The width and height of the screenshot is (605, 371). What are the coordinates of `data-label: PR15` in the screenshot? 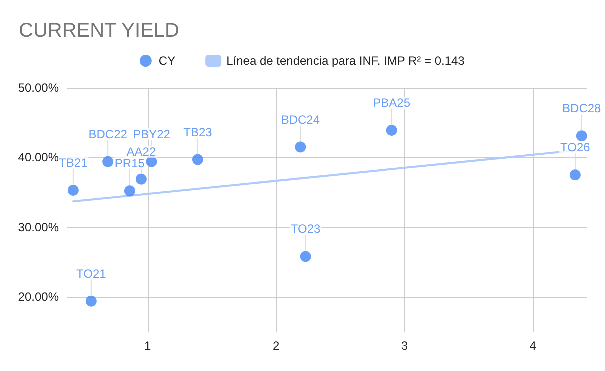 It's located at (130, 163).